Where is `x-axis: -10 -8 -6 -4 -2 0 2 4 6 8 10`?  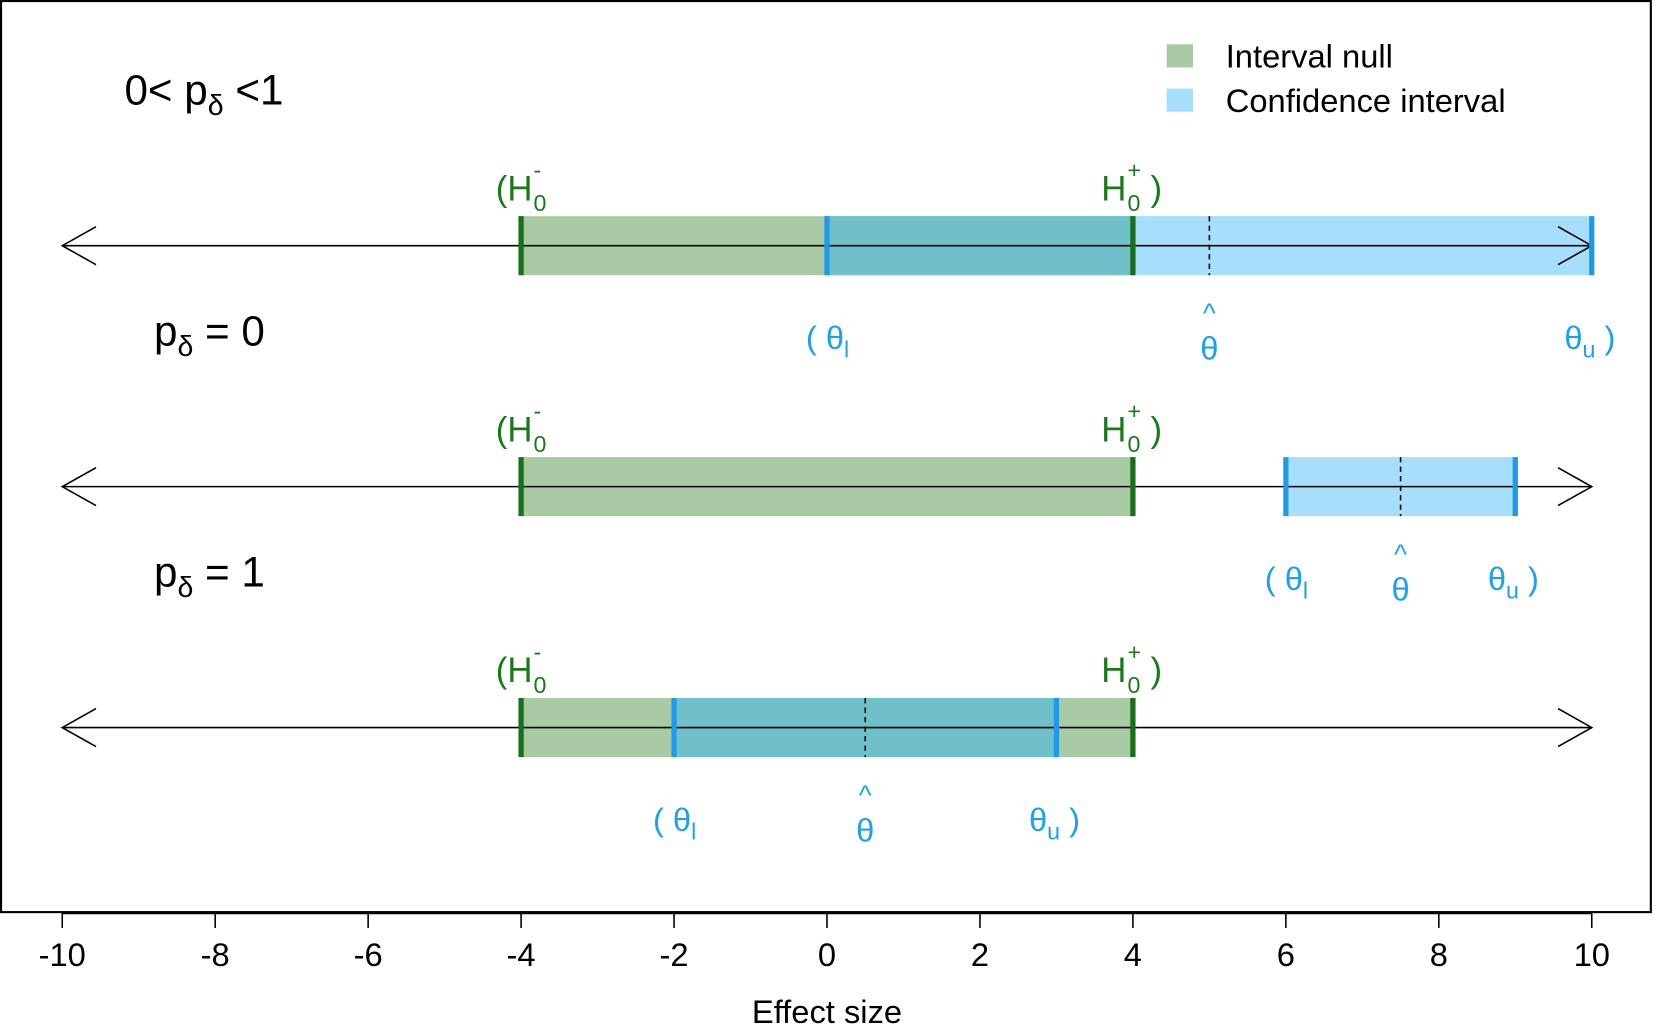 x-axis: -10 -8 -6 -4 -2 0 2 4 6 8 10 is located at coordinates (824, 942).